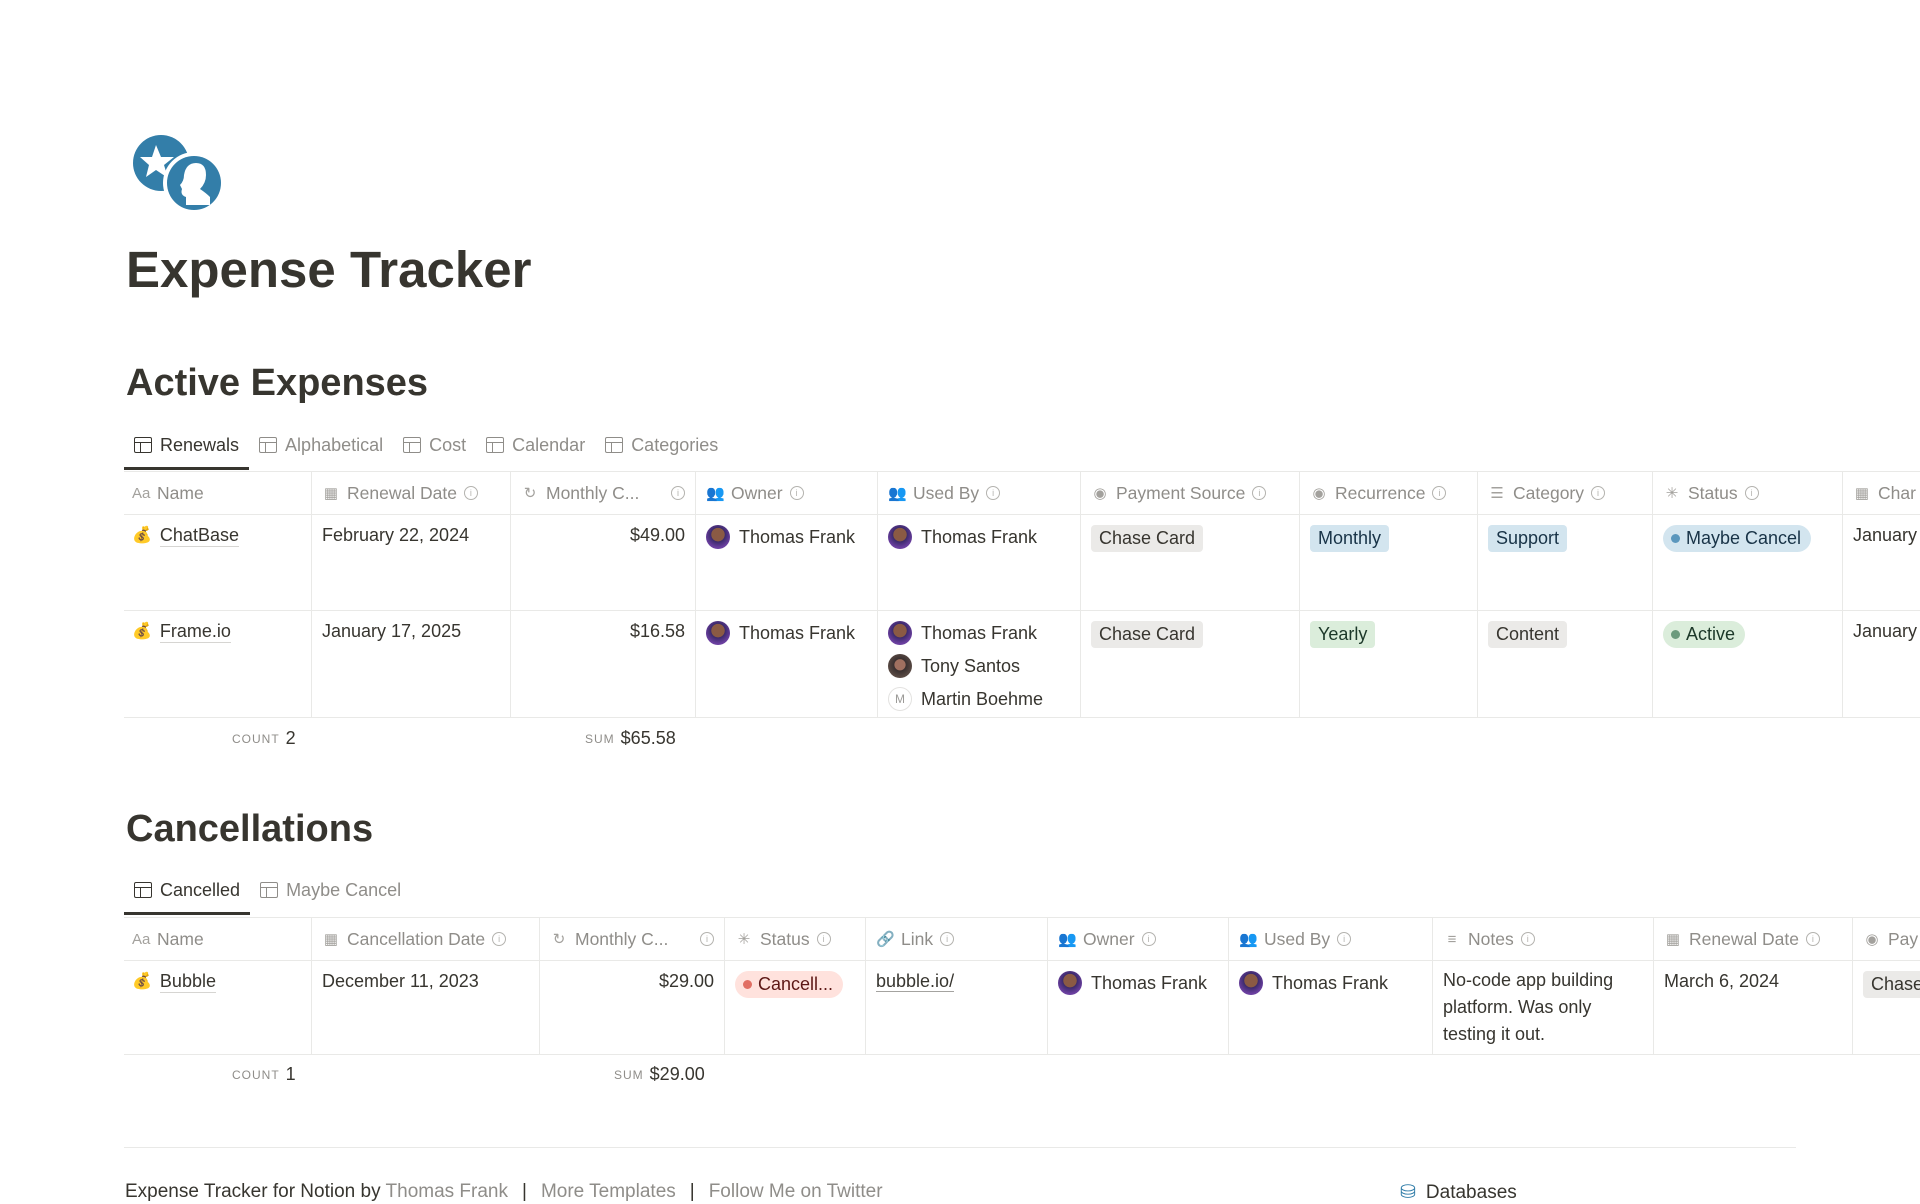 The image size is (1920, 1204). Describe the element at coordinates (195, 632) in the screenshot. I see `row-name: Frame.io` at that location.